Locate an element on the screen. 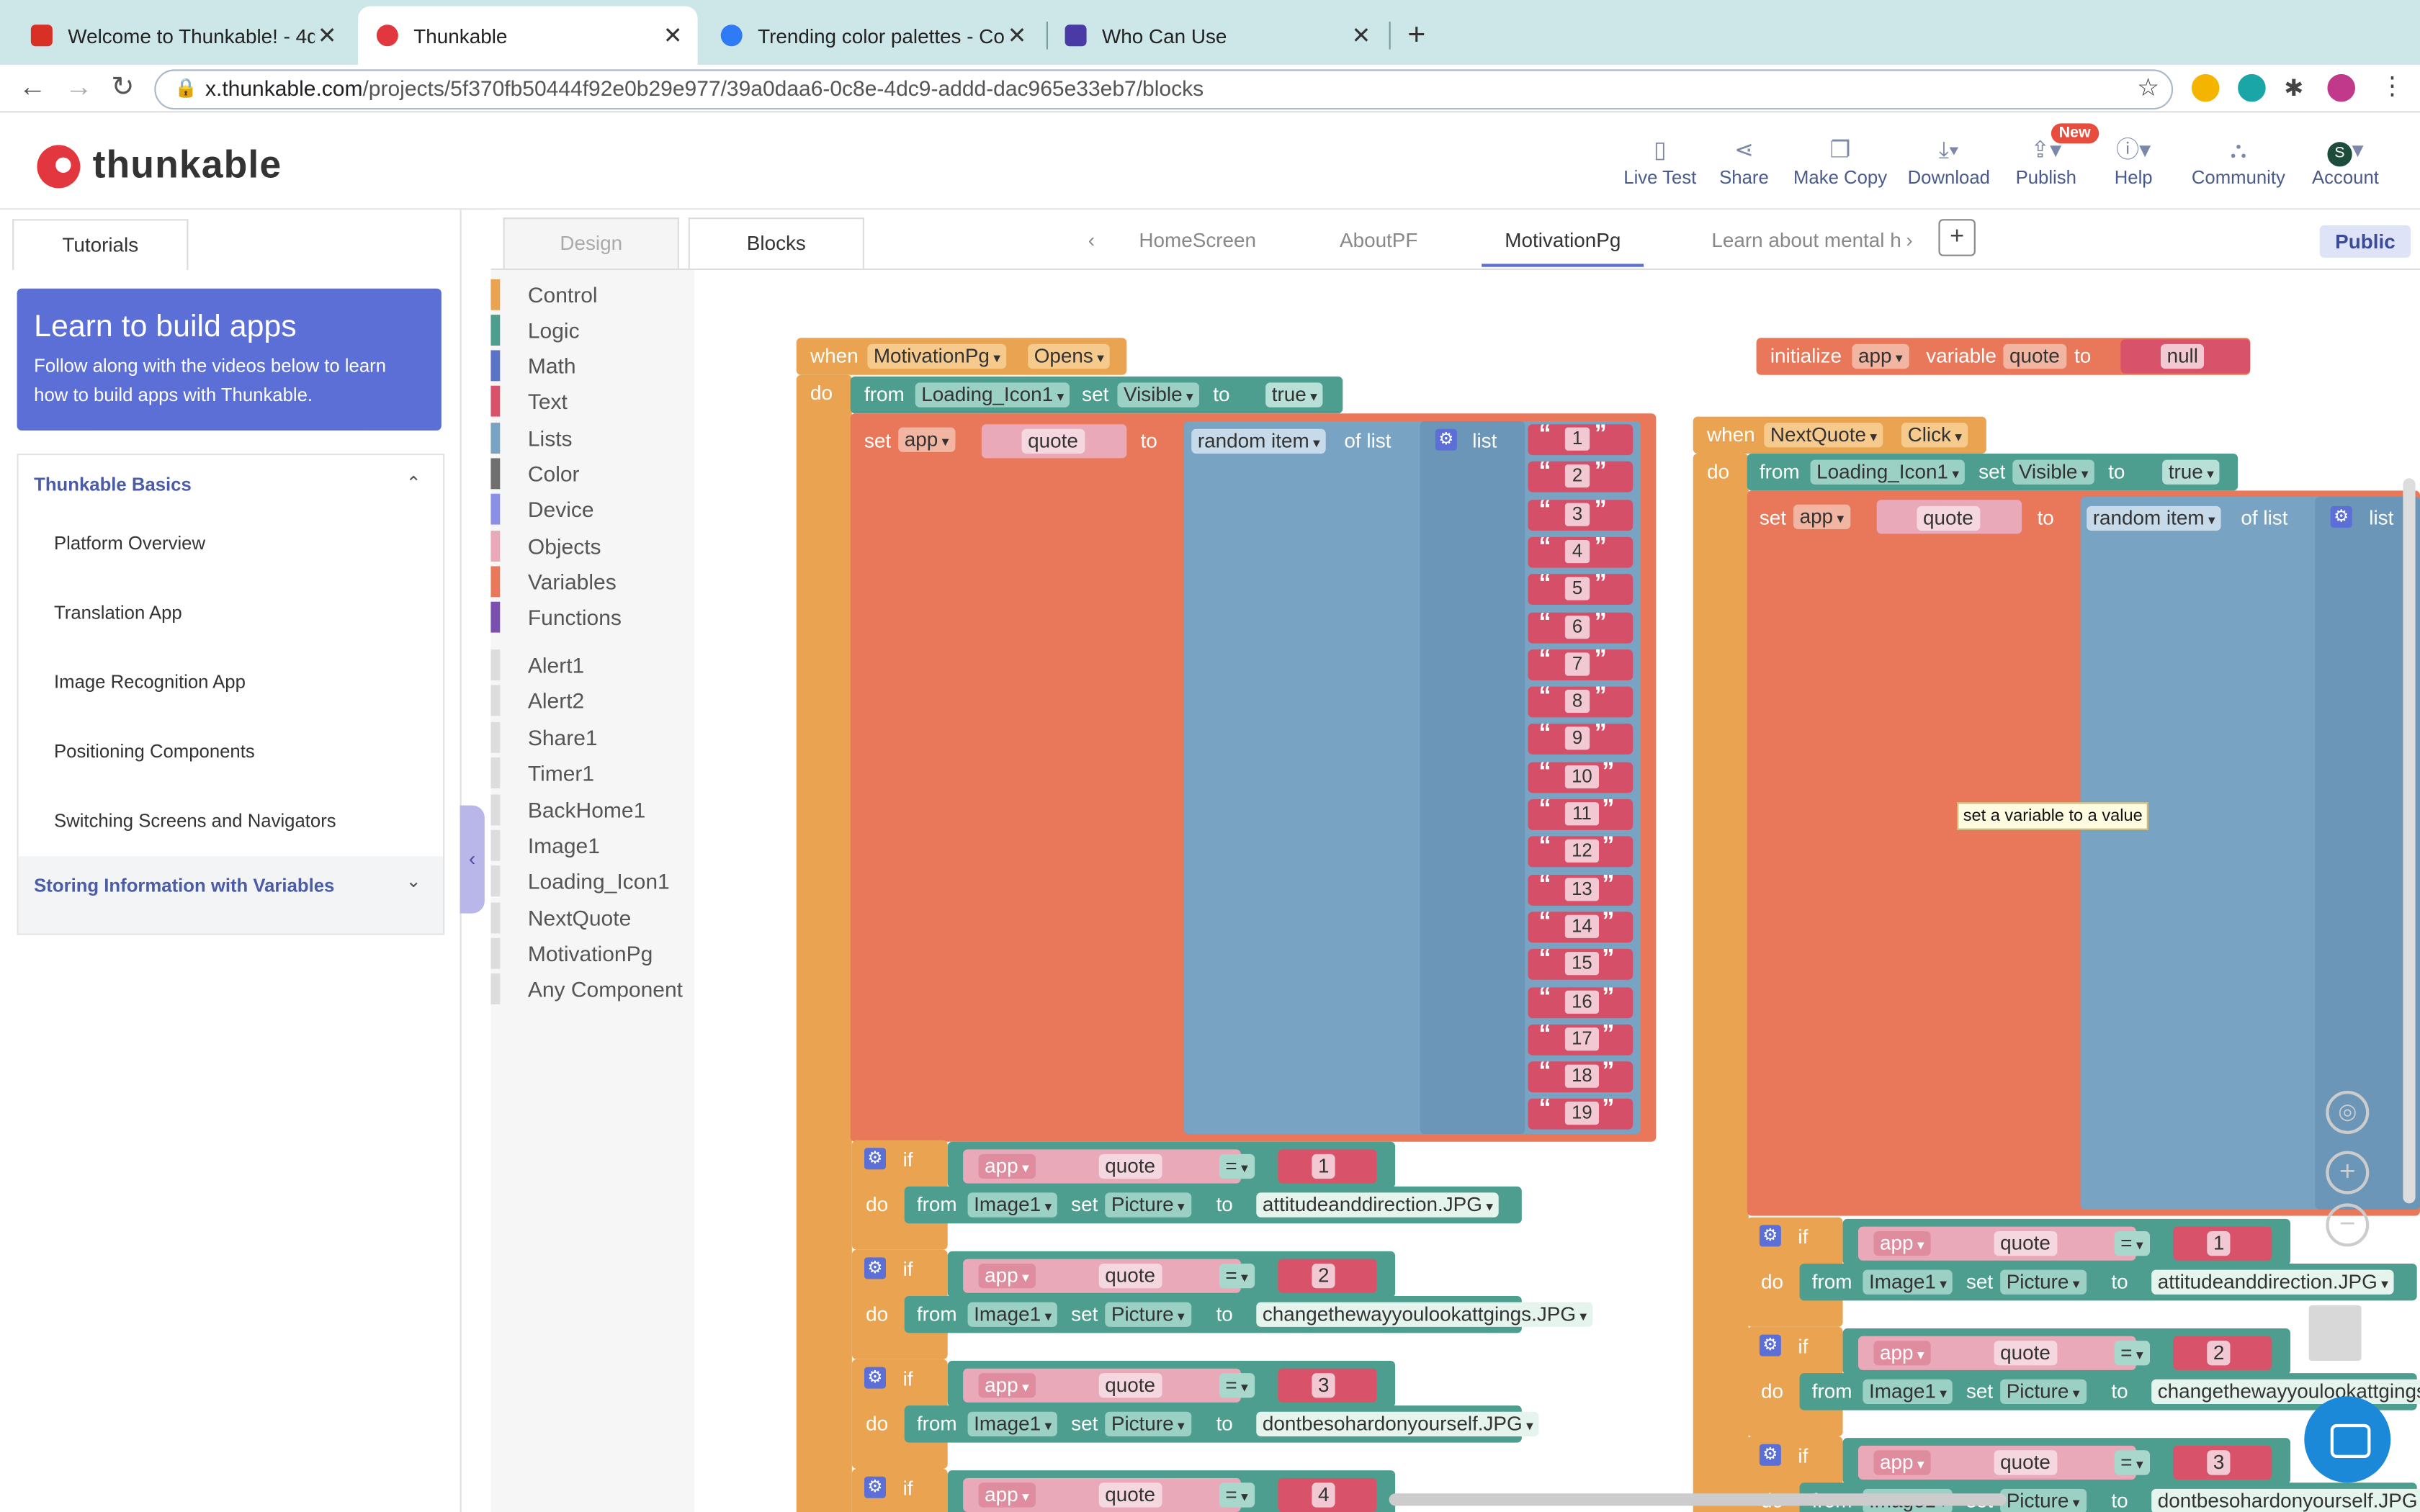 This screenshot has width=2420, height=1512. tutorial-item: Translation App is located at coordinates (118, 612).